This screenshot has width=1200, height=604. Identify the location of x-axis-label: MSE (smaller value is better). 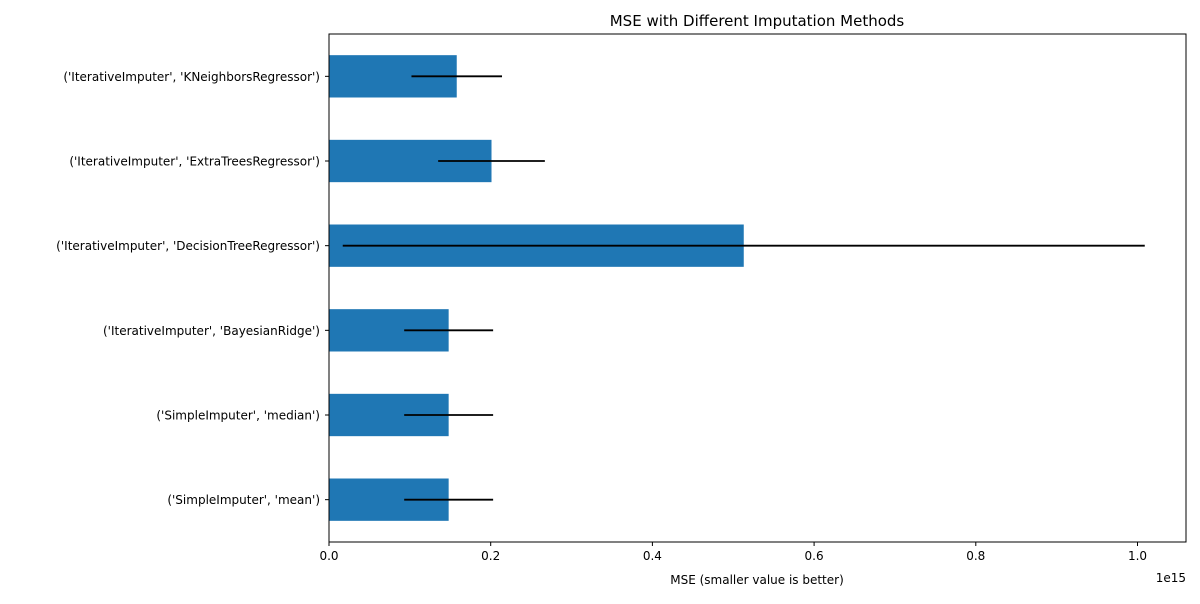
(757, 580).